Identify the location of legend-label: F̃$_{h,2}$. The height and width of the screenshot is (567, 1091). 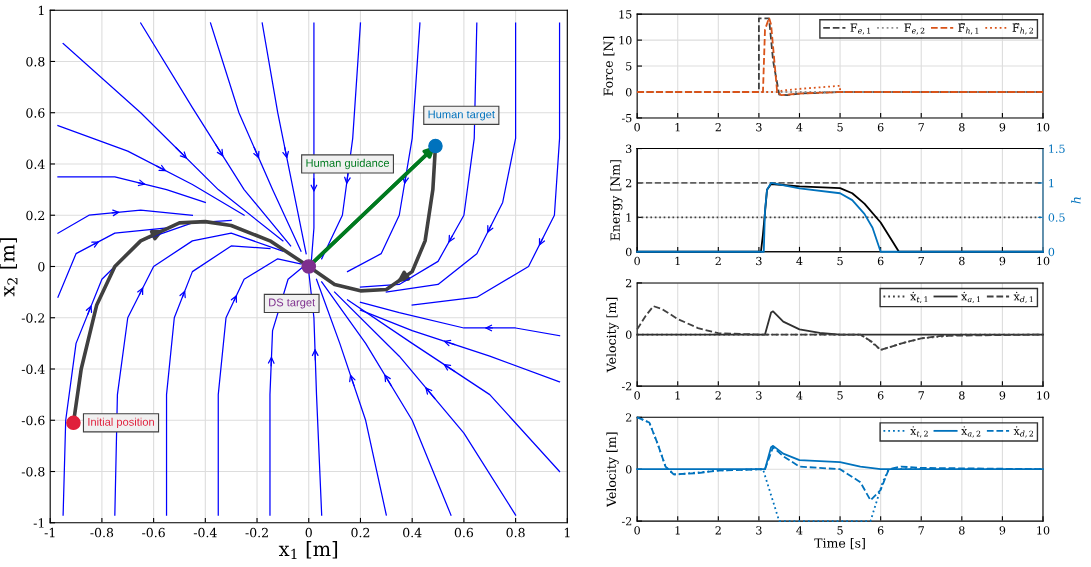
(1022, 29).